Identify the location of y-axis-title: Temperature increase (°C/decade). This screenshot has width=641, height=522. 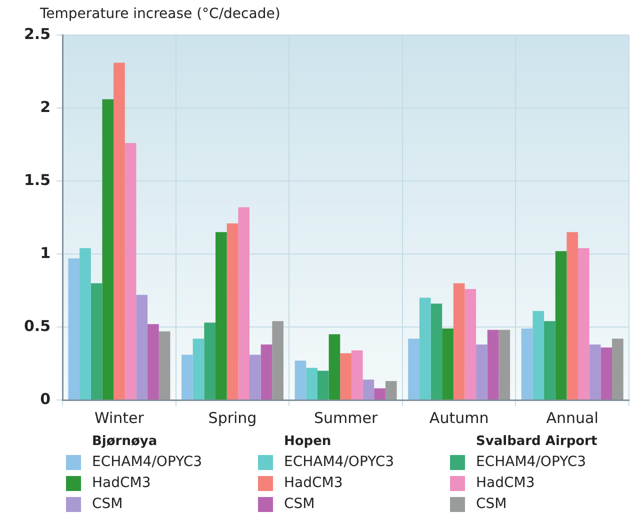
(160, 14).